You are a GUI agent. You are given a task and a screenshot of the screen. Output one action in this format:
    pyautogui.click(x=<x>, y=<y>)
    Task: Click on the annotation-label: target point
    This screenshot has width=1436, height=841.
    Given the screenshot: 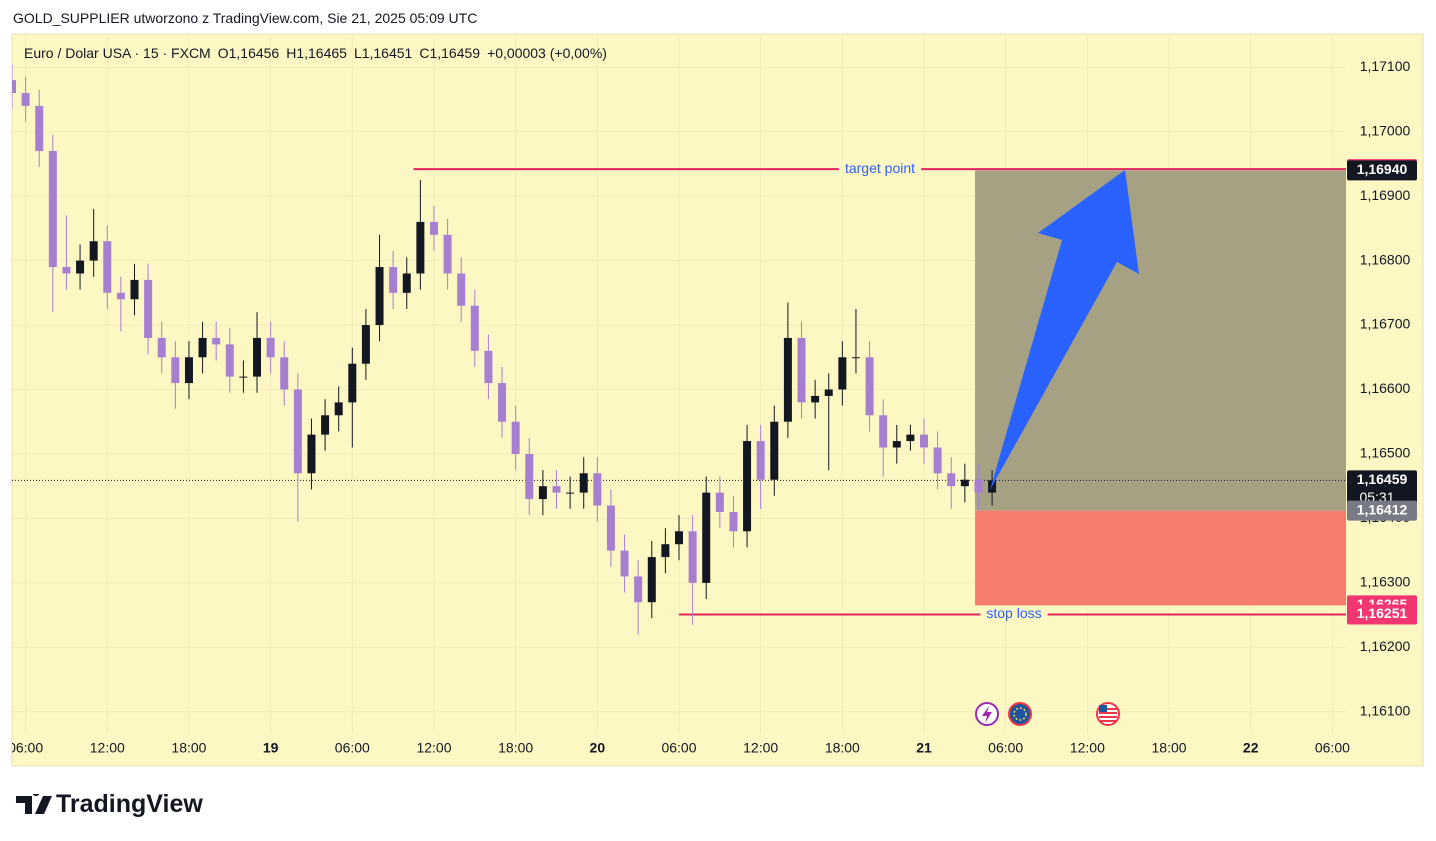 What is the action you would take?
    pyautogui.click(x=880, y=168)
    